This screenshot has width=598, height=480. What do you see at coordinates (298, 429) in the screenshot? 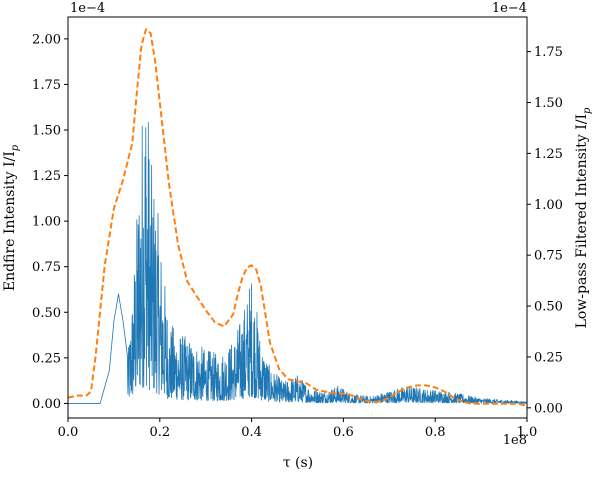
I see `x-axis-ticks: 0.0 0.2 0.4 0.6 0.8 1.0` at bounding box center [298, 429].